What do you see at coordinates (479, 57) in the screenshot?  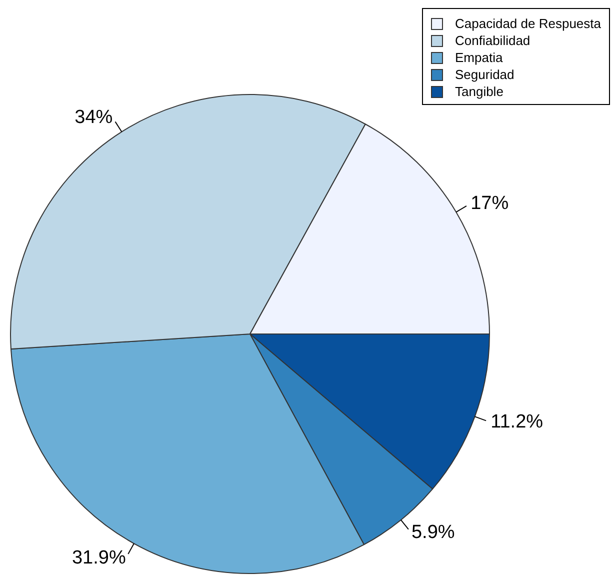 I see `legend-label: Empatia` at bounding box center [479, 57].